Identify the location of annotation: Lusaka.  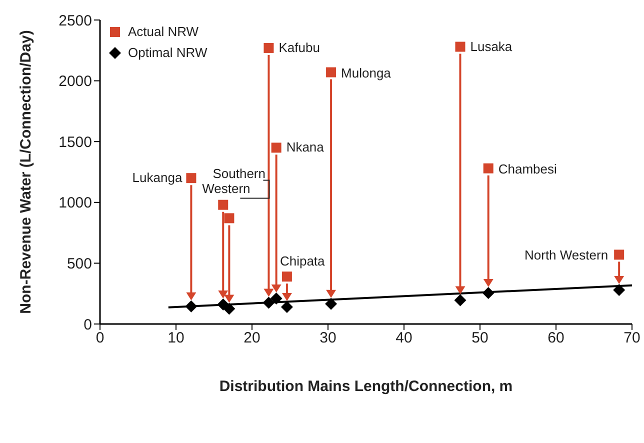
(491, 46).